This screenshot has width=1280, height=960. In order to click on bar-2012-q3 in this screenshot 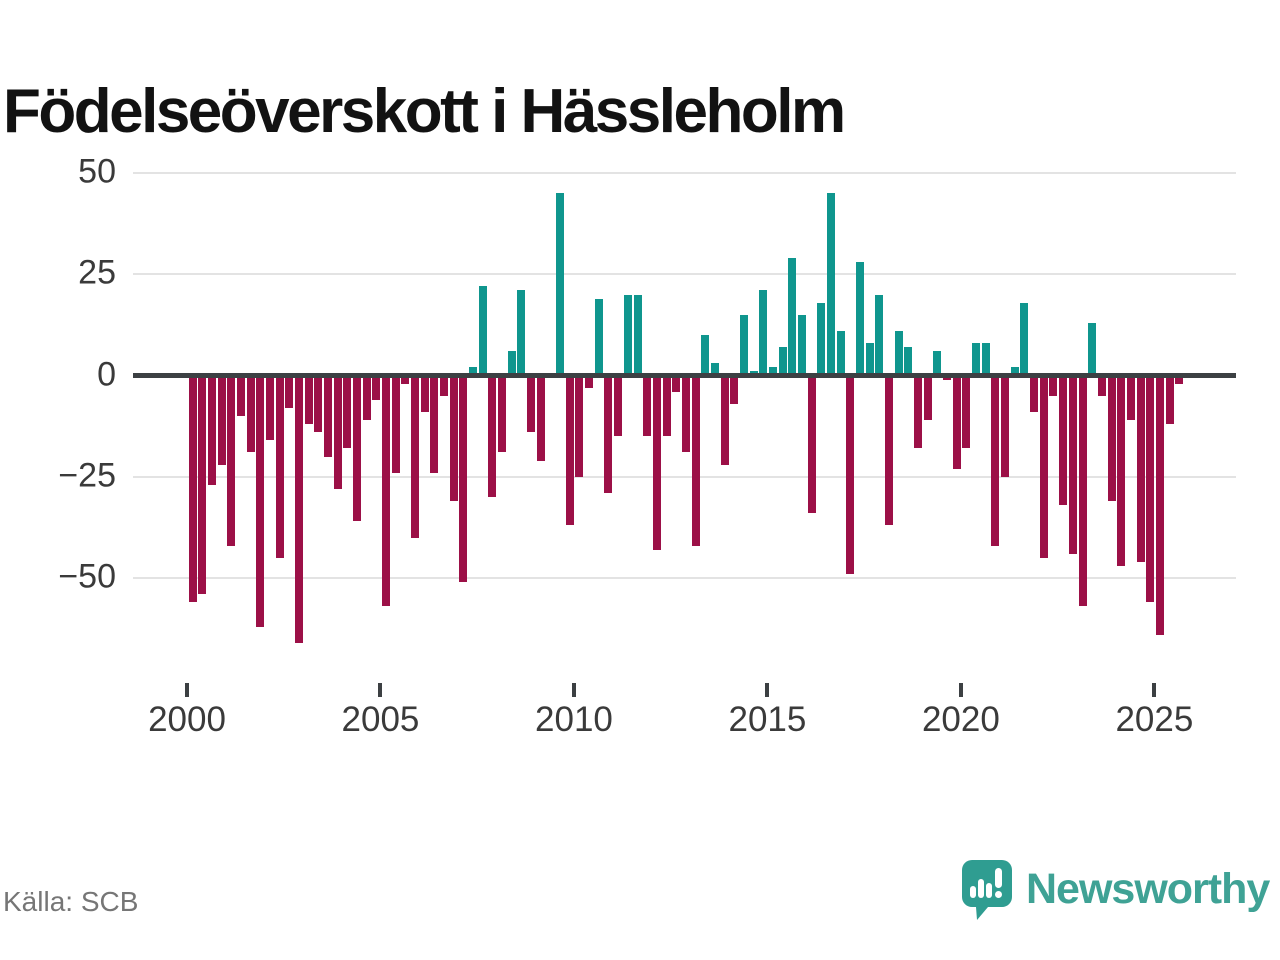, I will do `click(676, 383)`.